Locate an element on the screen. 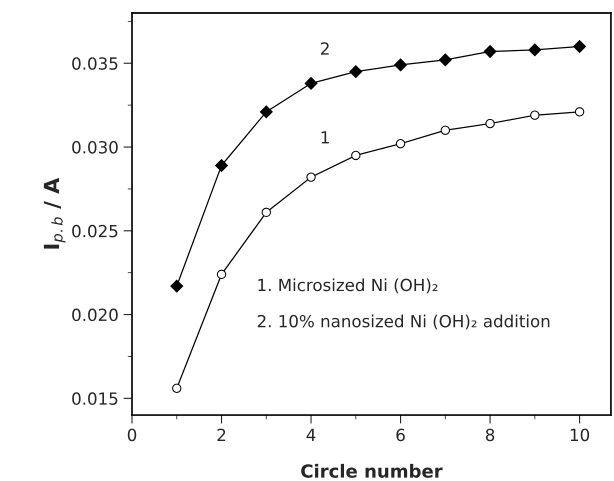  y-tick-label: 0.025 is located at coordinates (95, 231).